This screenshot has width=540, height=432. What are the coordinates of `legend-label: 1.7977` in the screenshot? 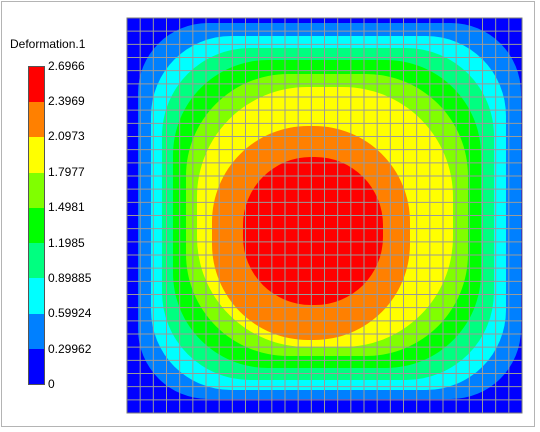 It's located at (66, 172).